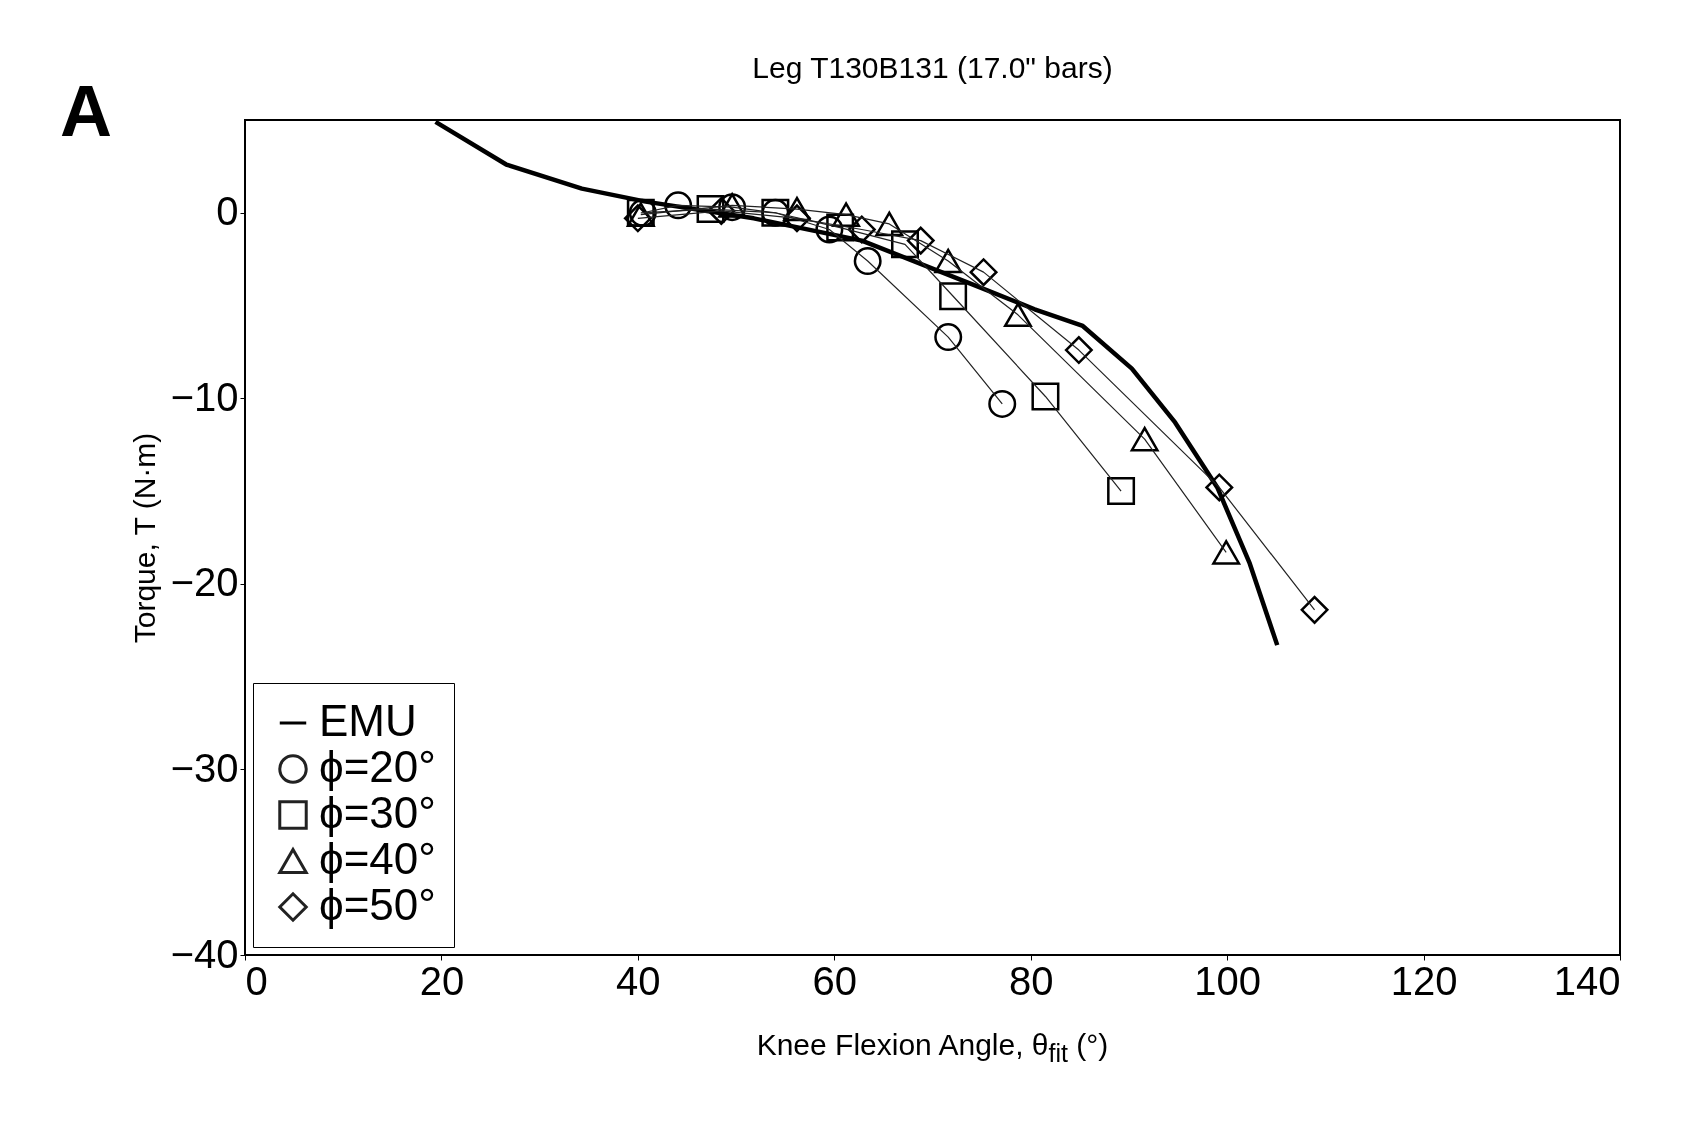 The height and width of the screenshot is (1130, 1698). Describe the element at coordinates (368, 720) in the screenshot. I see `legend-label: EMU` at that location.